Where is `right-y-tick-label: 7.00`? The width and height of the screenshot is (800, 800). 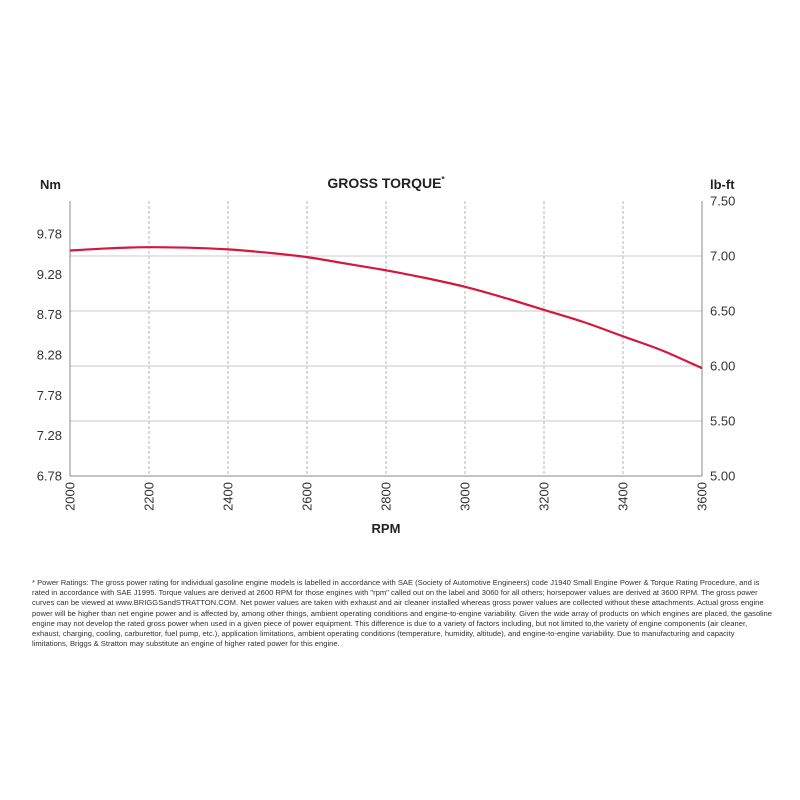
right-y-tick-label: 7.00 is located at coordinates (722, 256).